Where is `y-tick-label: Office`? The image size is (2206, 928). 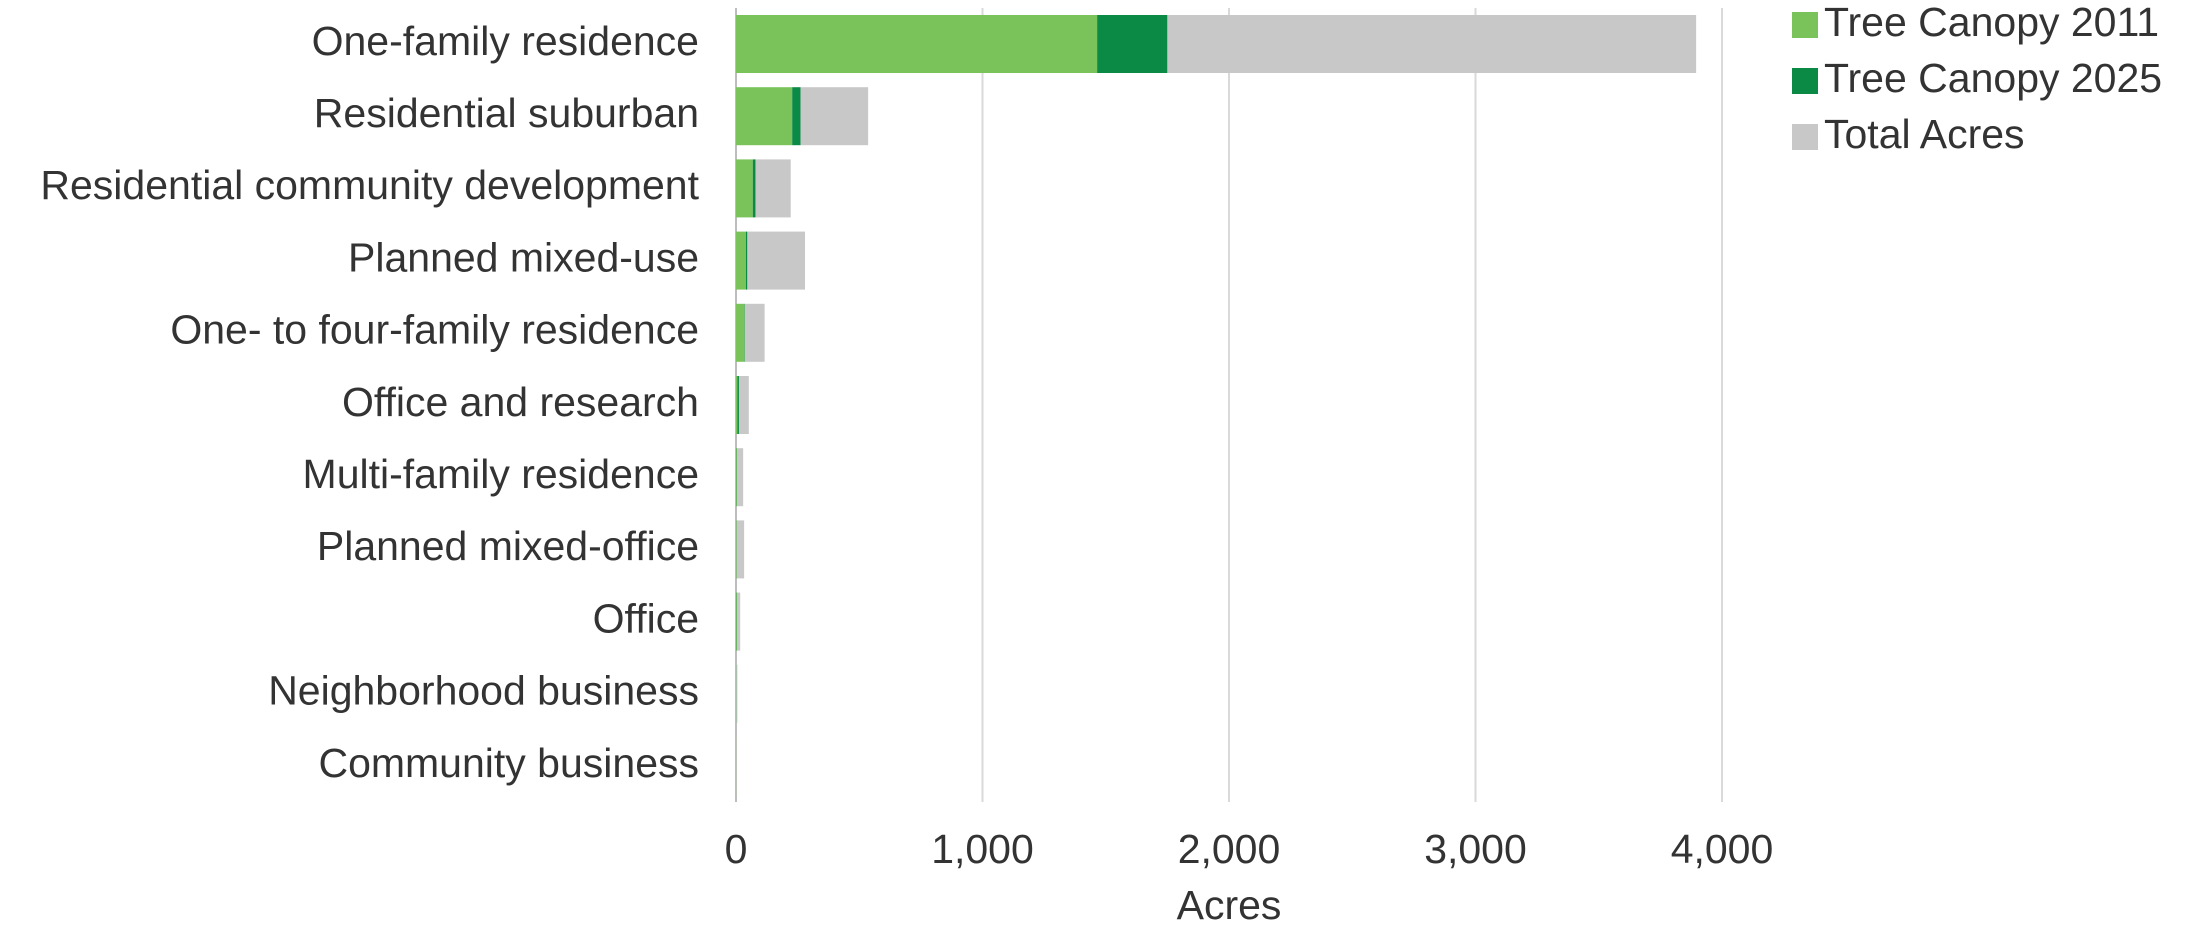 y-tick-label: Office is located at coordinates (646, 618).